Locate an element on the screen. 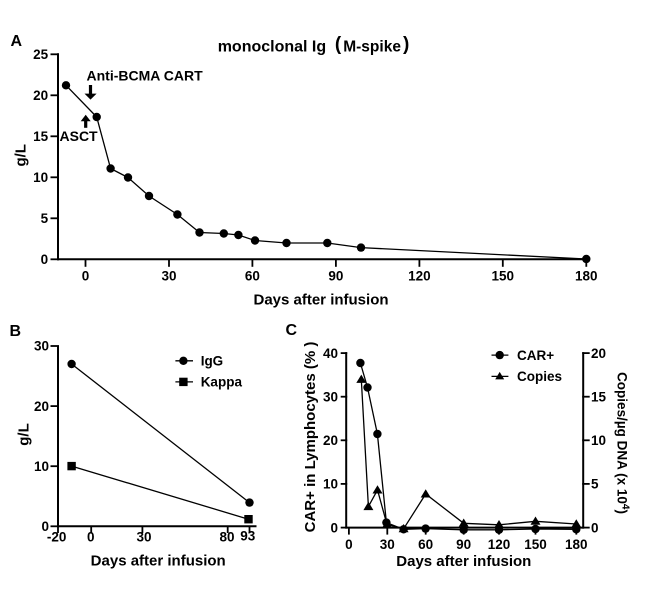 Image resolution: width=651 pixels, height=600 pixels. svg-text: 40 is located at coordinates (330, 353).